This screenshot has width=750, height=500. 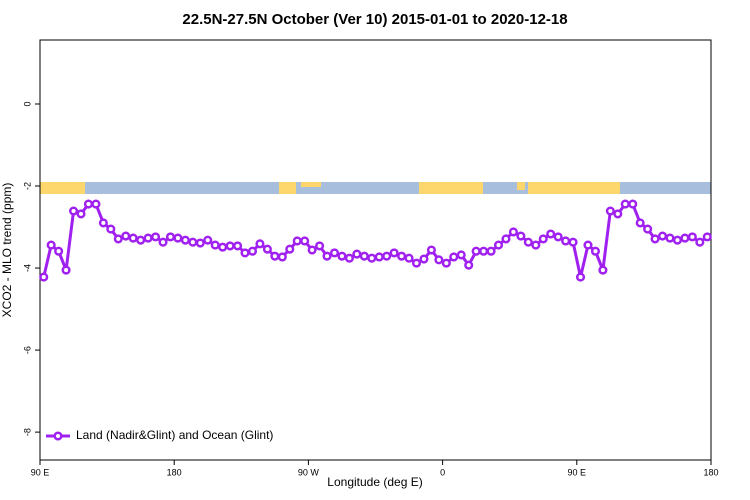 What do you see at coordinates (174, 435) in the screenshot?
I see `legend-label: Land (Nadir&Glint) and Ocean (Glint)` at bounding box center [174, 435].